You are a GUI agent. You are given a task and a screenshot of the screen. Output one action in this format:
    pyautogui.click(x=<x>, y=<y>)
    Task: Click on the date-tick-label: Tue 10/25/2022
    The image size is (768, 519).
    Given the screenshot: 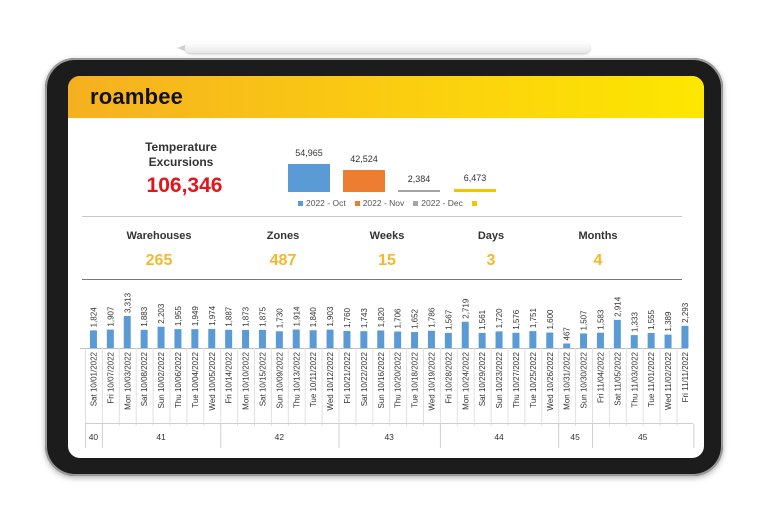 What is the action you would take?
    pyautogui.click(x=533, y=379)
    